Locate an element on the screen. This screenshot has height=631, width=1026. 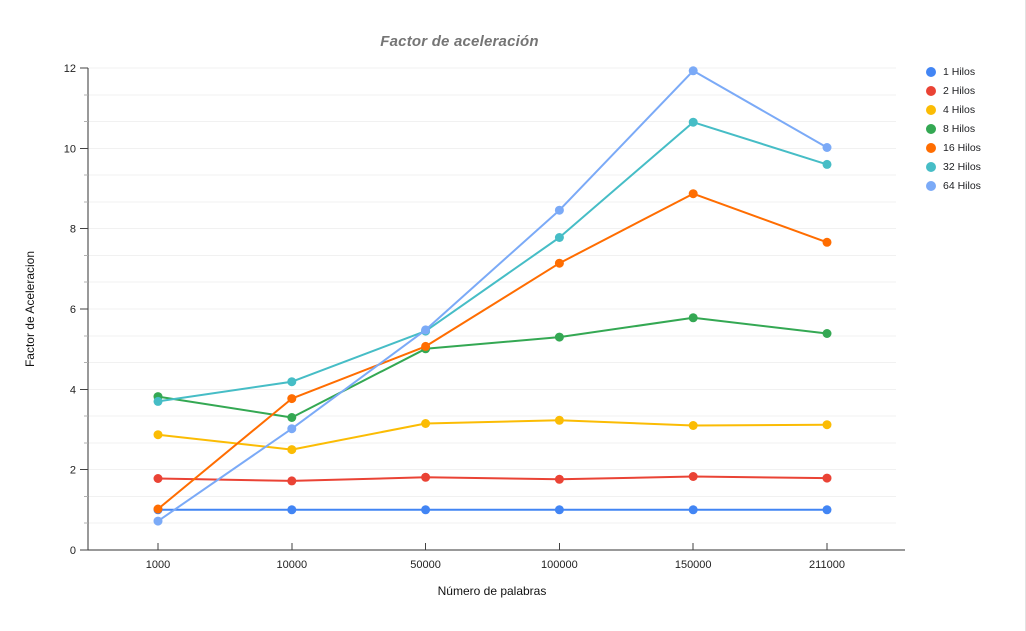
legend-item-8-hilos: 8 Hilos is located at coordinates (953, 128).